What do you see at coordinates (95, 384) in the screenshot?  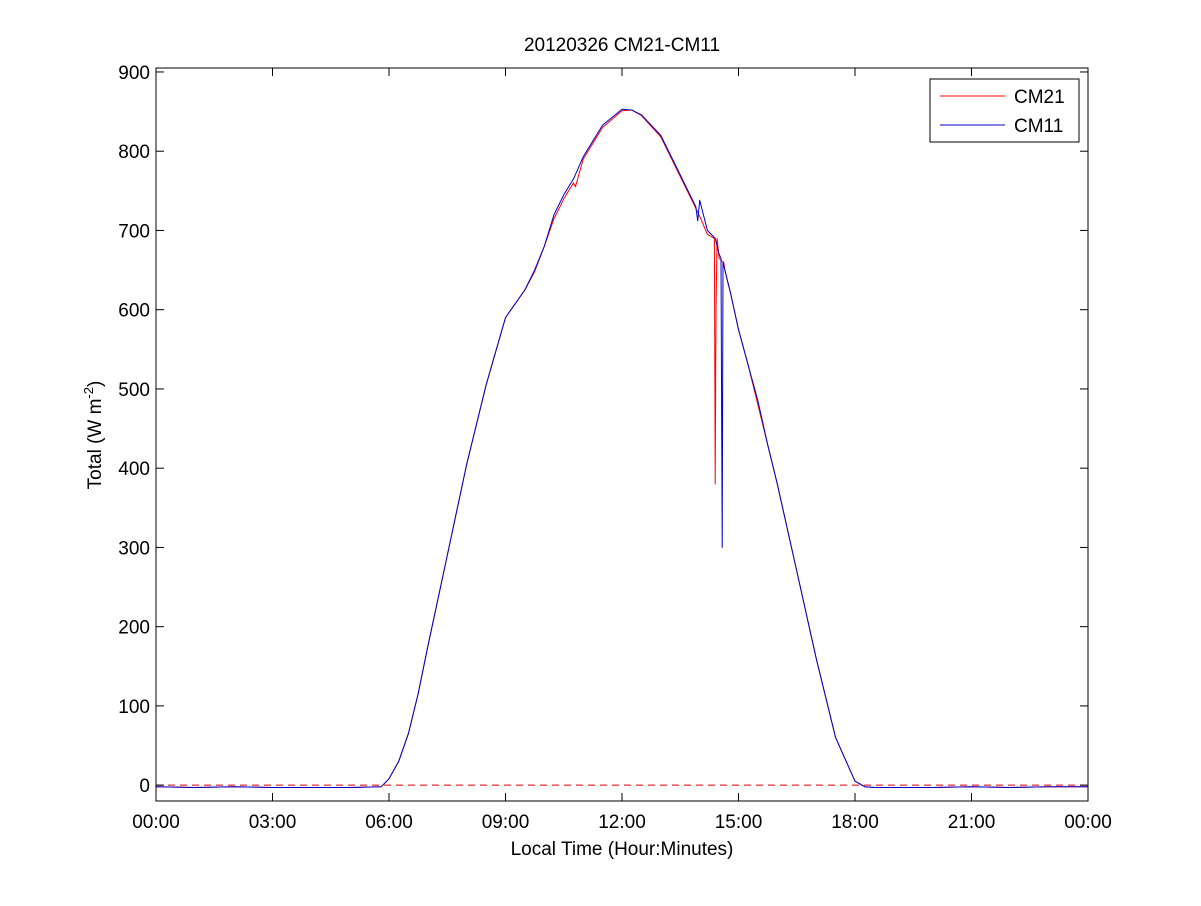 I see `y-axis-label-suffix: )` at bounding box center [95, 384].